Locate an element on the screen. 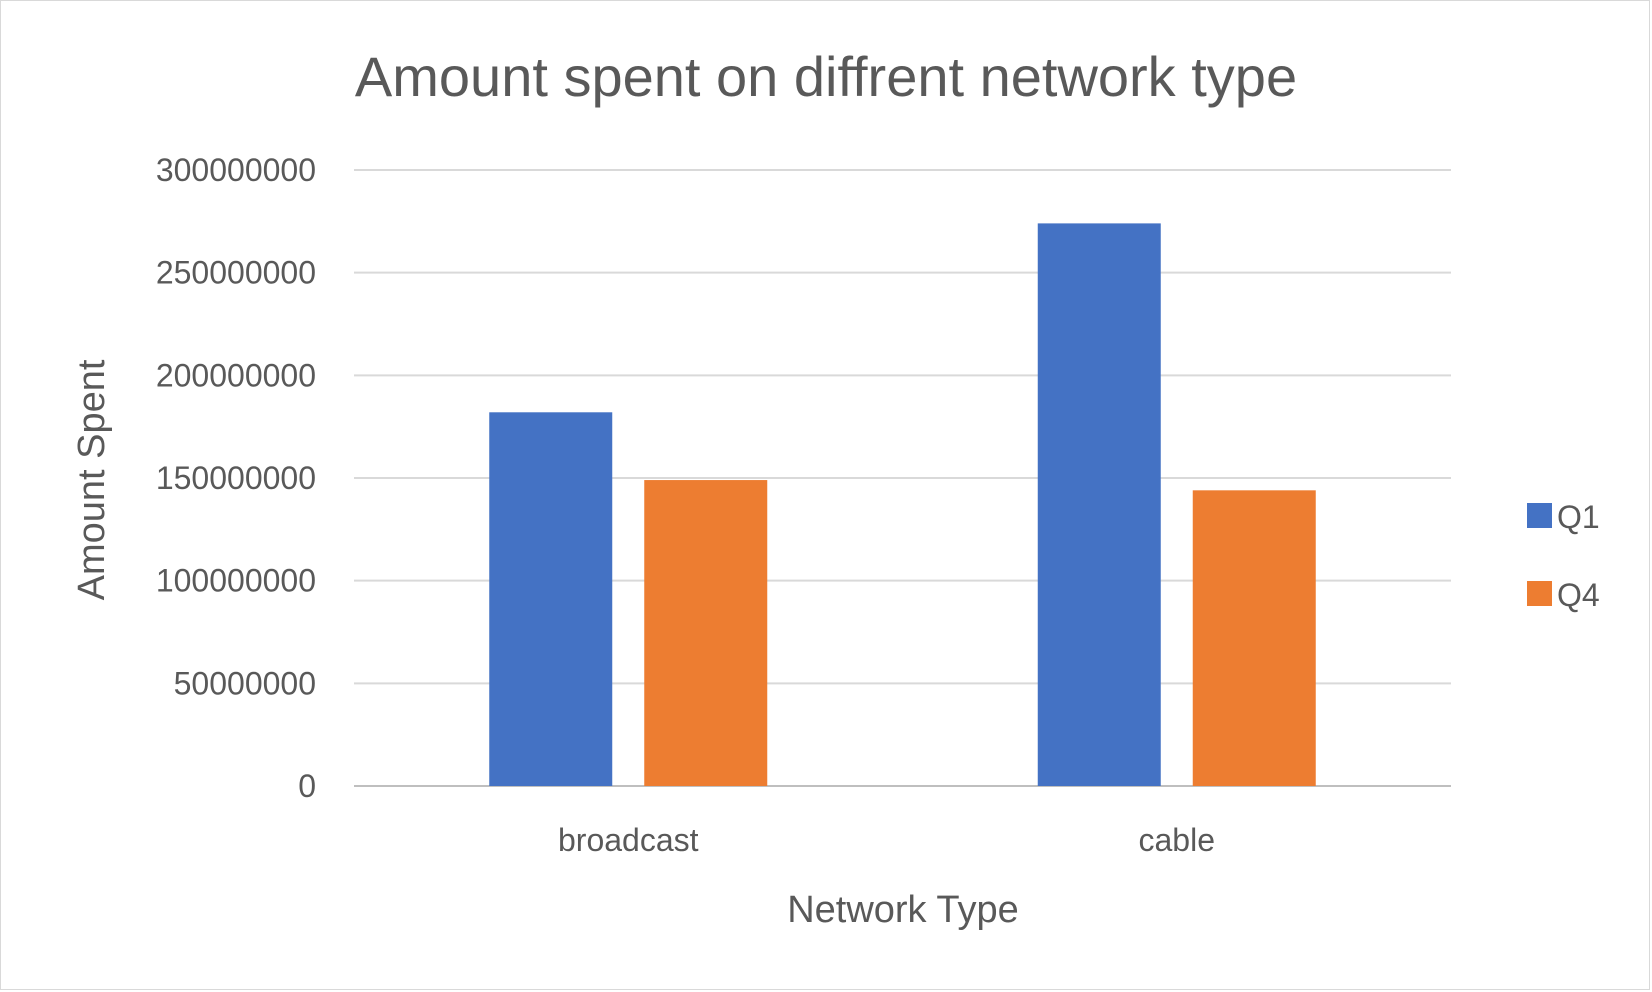 The width and height of the screenshot is (1652, 992). legend-swatch-q4 is located at coordinates (1539, 593).